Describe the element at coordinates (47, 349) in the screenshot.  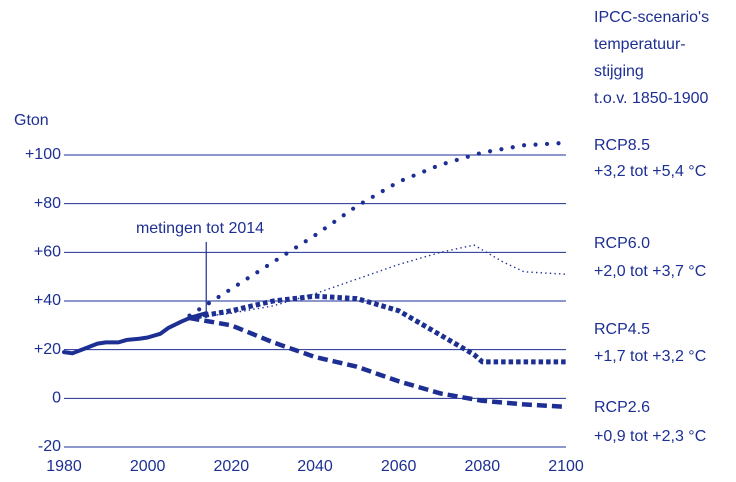
I see `y-tick-label: +20` at that location.